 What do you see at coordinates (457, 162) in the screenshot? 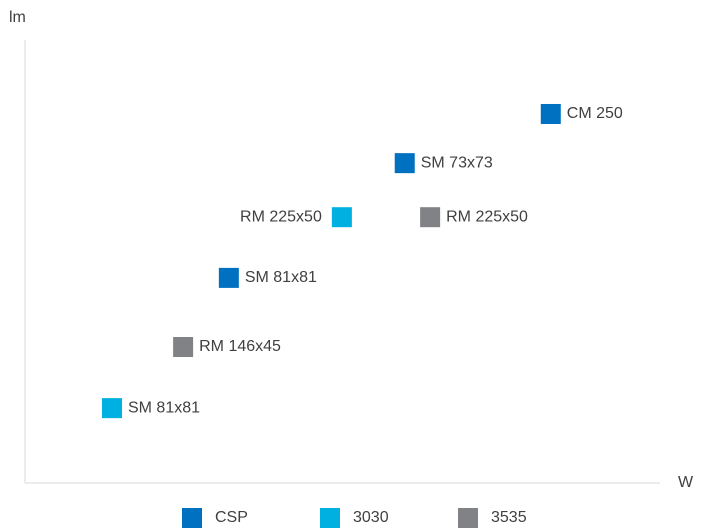
I see `point-label: SM 73x73` at bounding box center [457, 162].